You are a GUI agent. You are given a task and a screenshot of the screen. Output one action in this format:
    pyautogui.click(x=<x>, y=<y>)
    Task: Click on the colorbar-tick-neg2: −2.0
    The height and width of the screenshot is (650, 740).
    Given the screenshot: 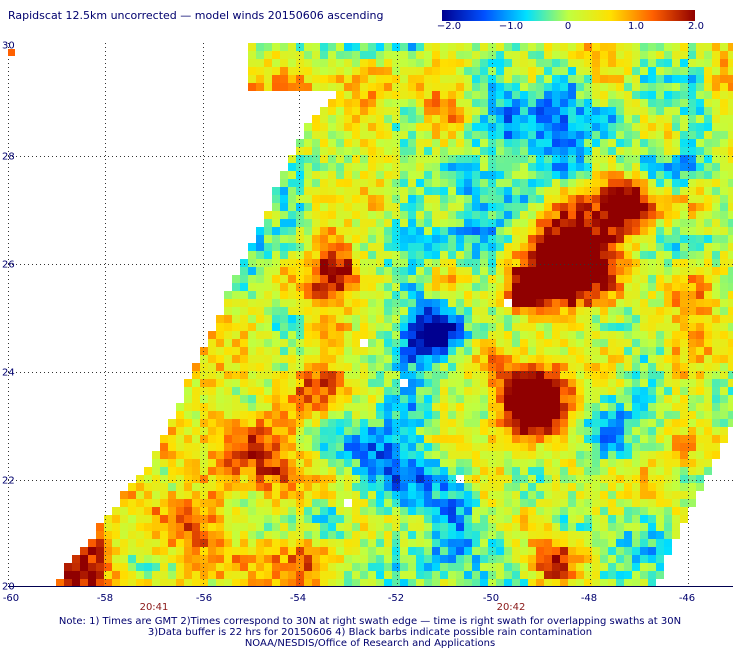 What is the action you would take?
    pyautogui.click(x=449, y=26)
    